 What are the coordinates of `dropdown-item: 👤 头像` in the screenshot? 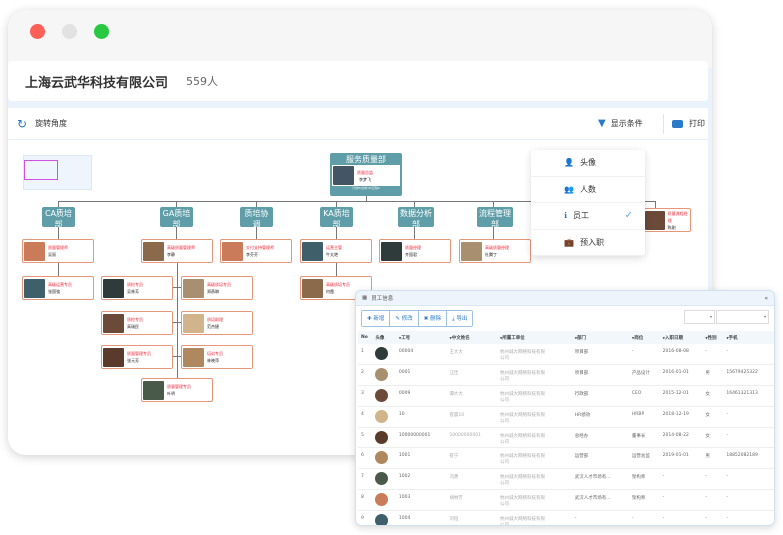 It's located at (588, 163).